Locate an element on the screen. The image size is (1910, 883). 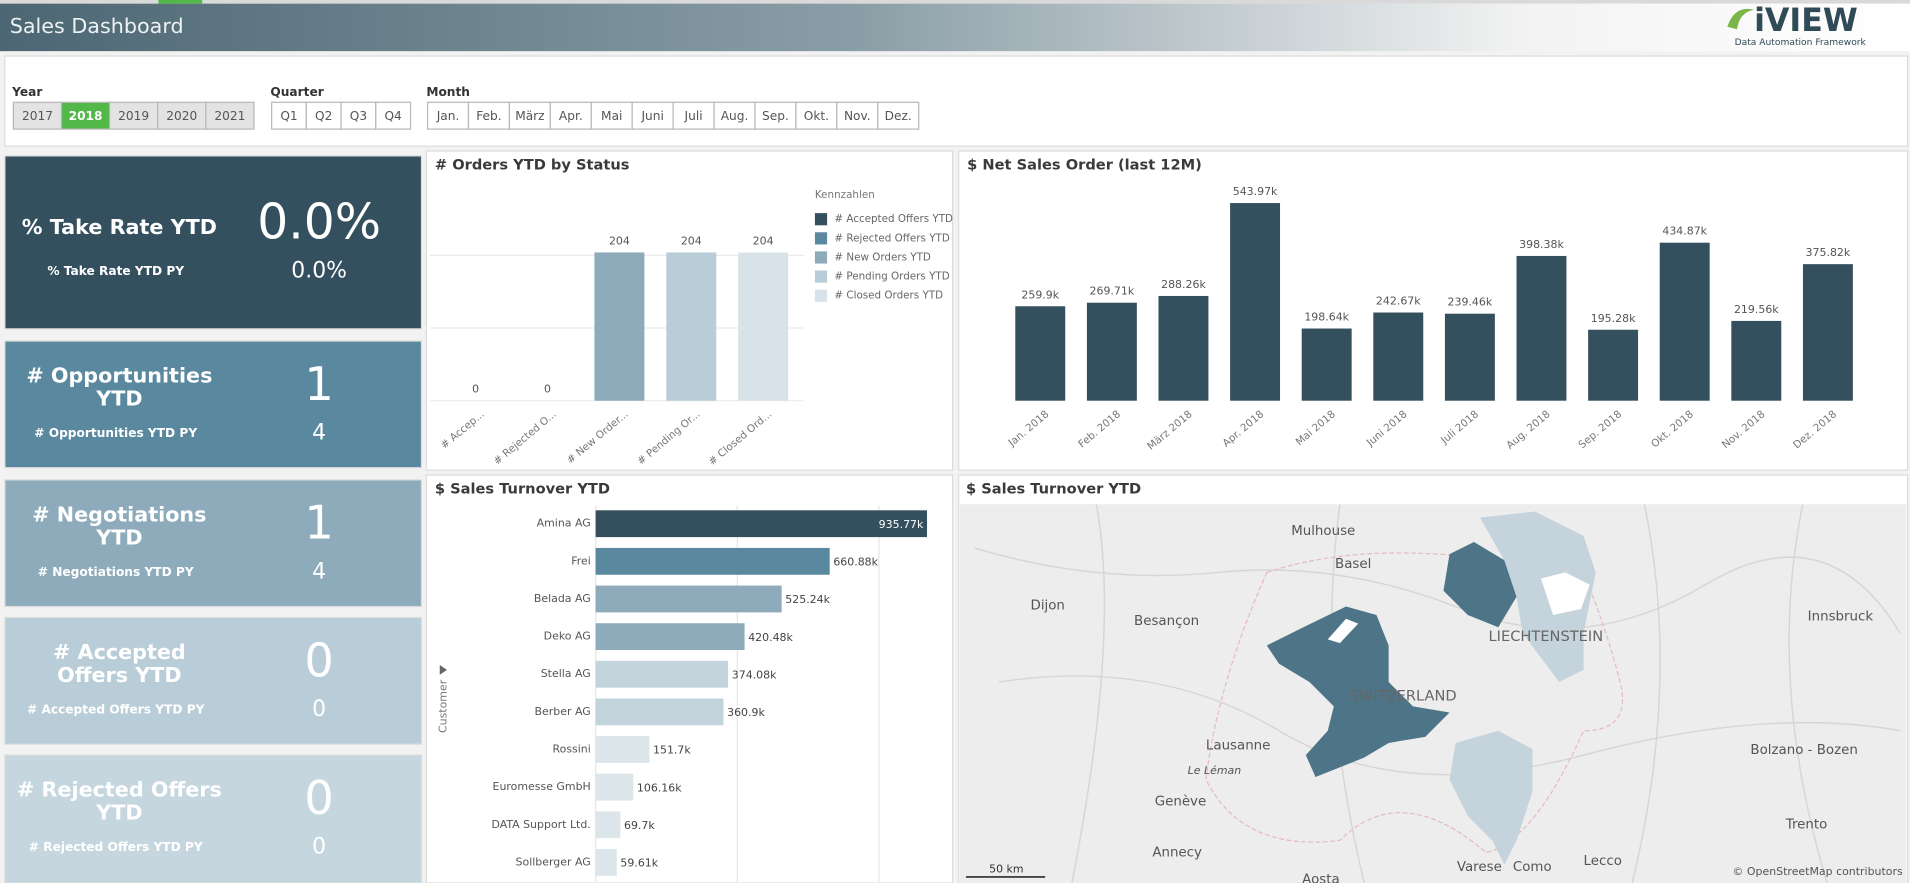
map-attribution: © OpenStreetMap contributors is located at coordinates (1817, 871).